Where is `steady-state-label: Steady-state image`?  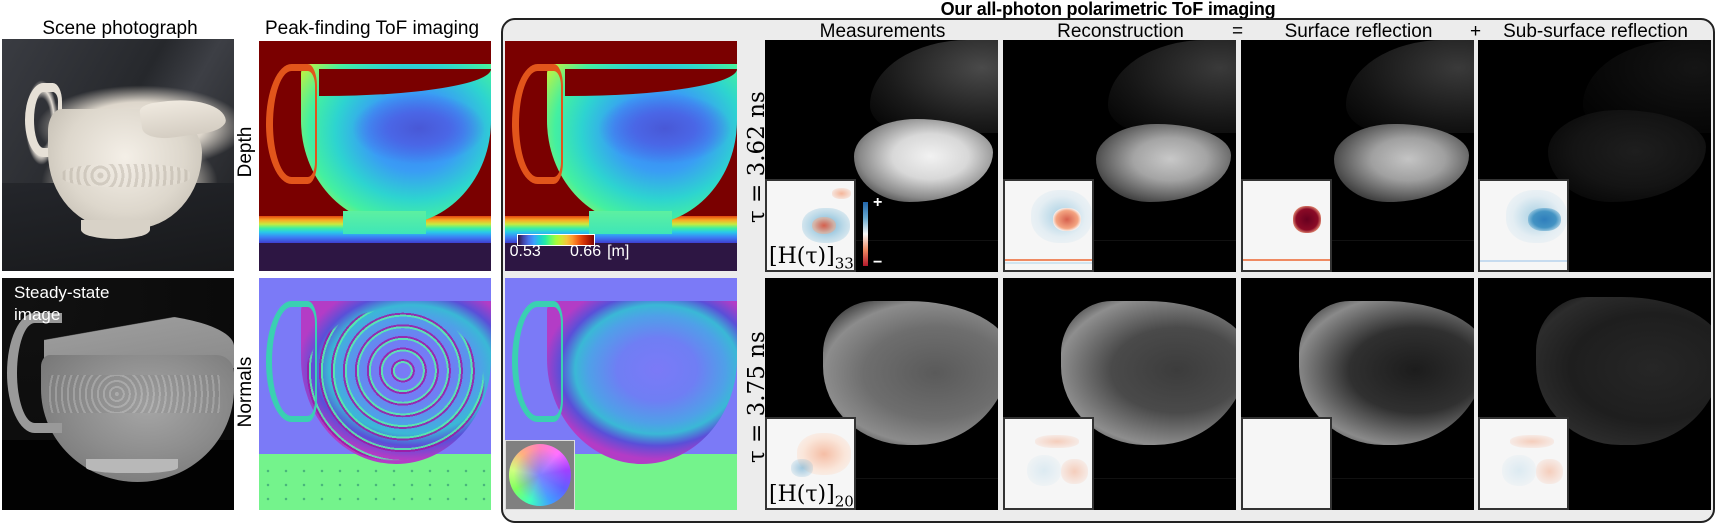
steady-state-label: Steady-state image is located at coordinates (62, 303).